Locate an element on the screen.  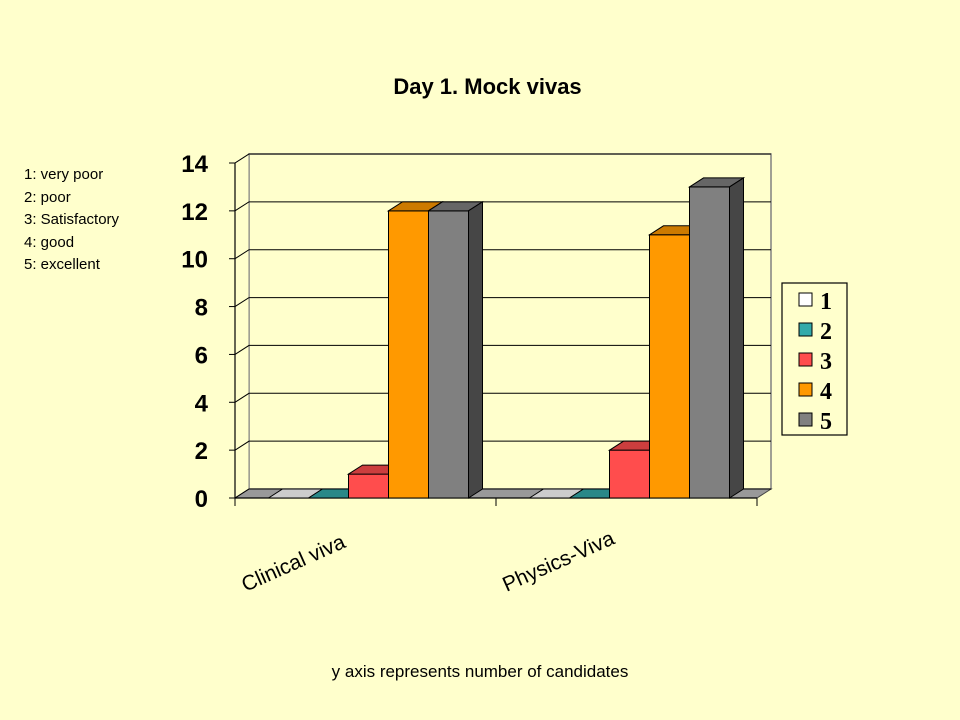
legend-label: 3 is located at coordinates (826, 362).